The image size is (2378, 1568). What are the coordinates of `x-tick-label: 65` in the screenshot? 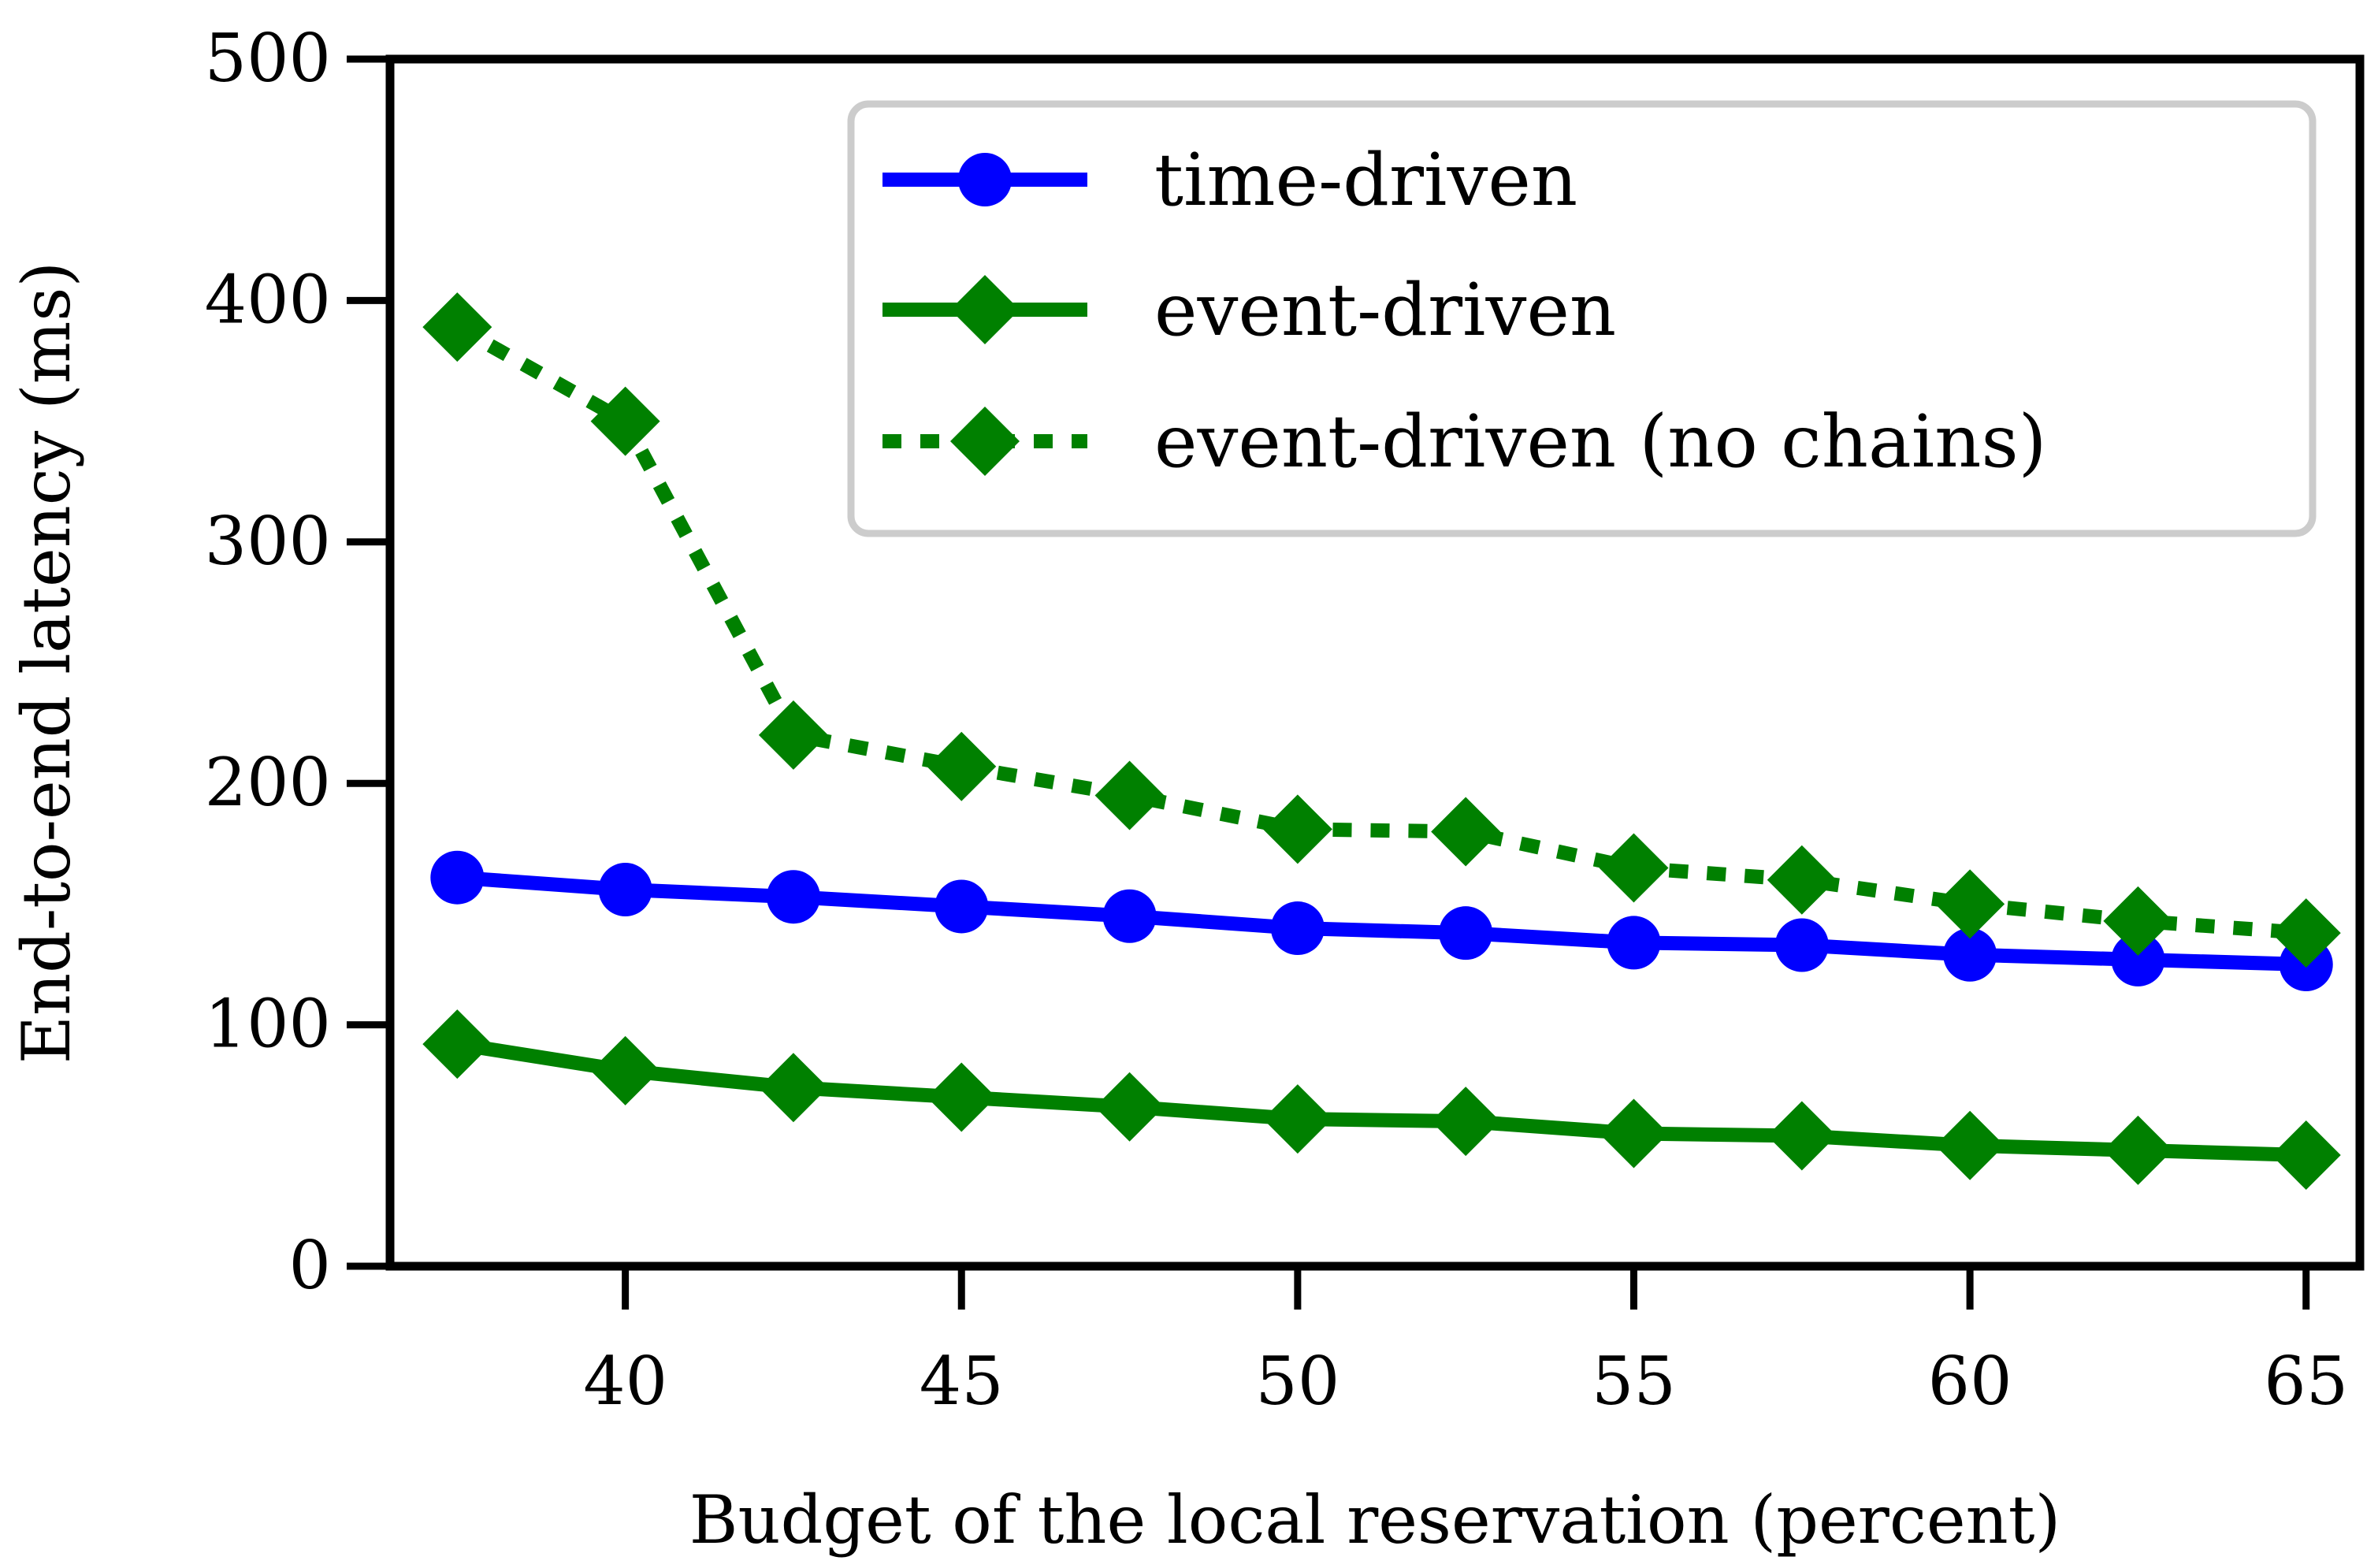 It's located at (2306, 1381).